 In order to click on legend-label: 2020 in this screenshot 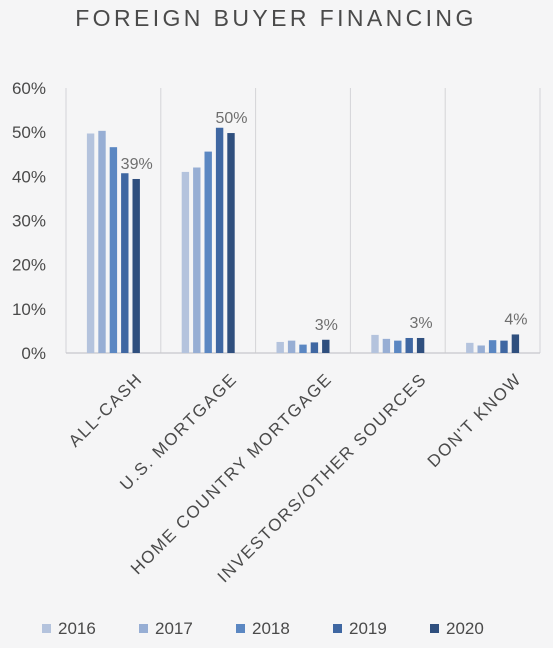, I will do `click(465, 628)`.